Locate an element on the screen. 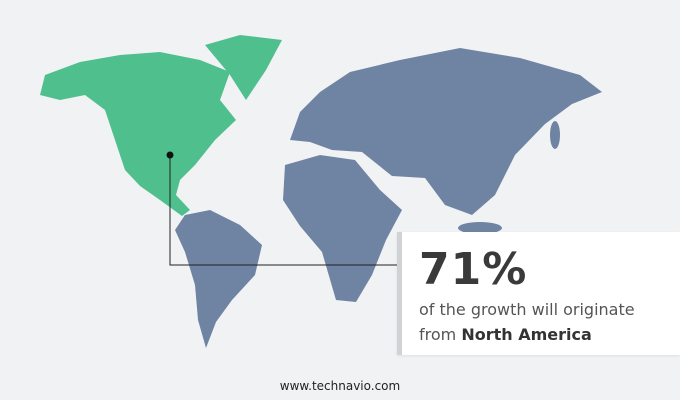  growth-text: of the growth will originate is located at coordinates (527, 309).